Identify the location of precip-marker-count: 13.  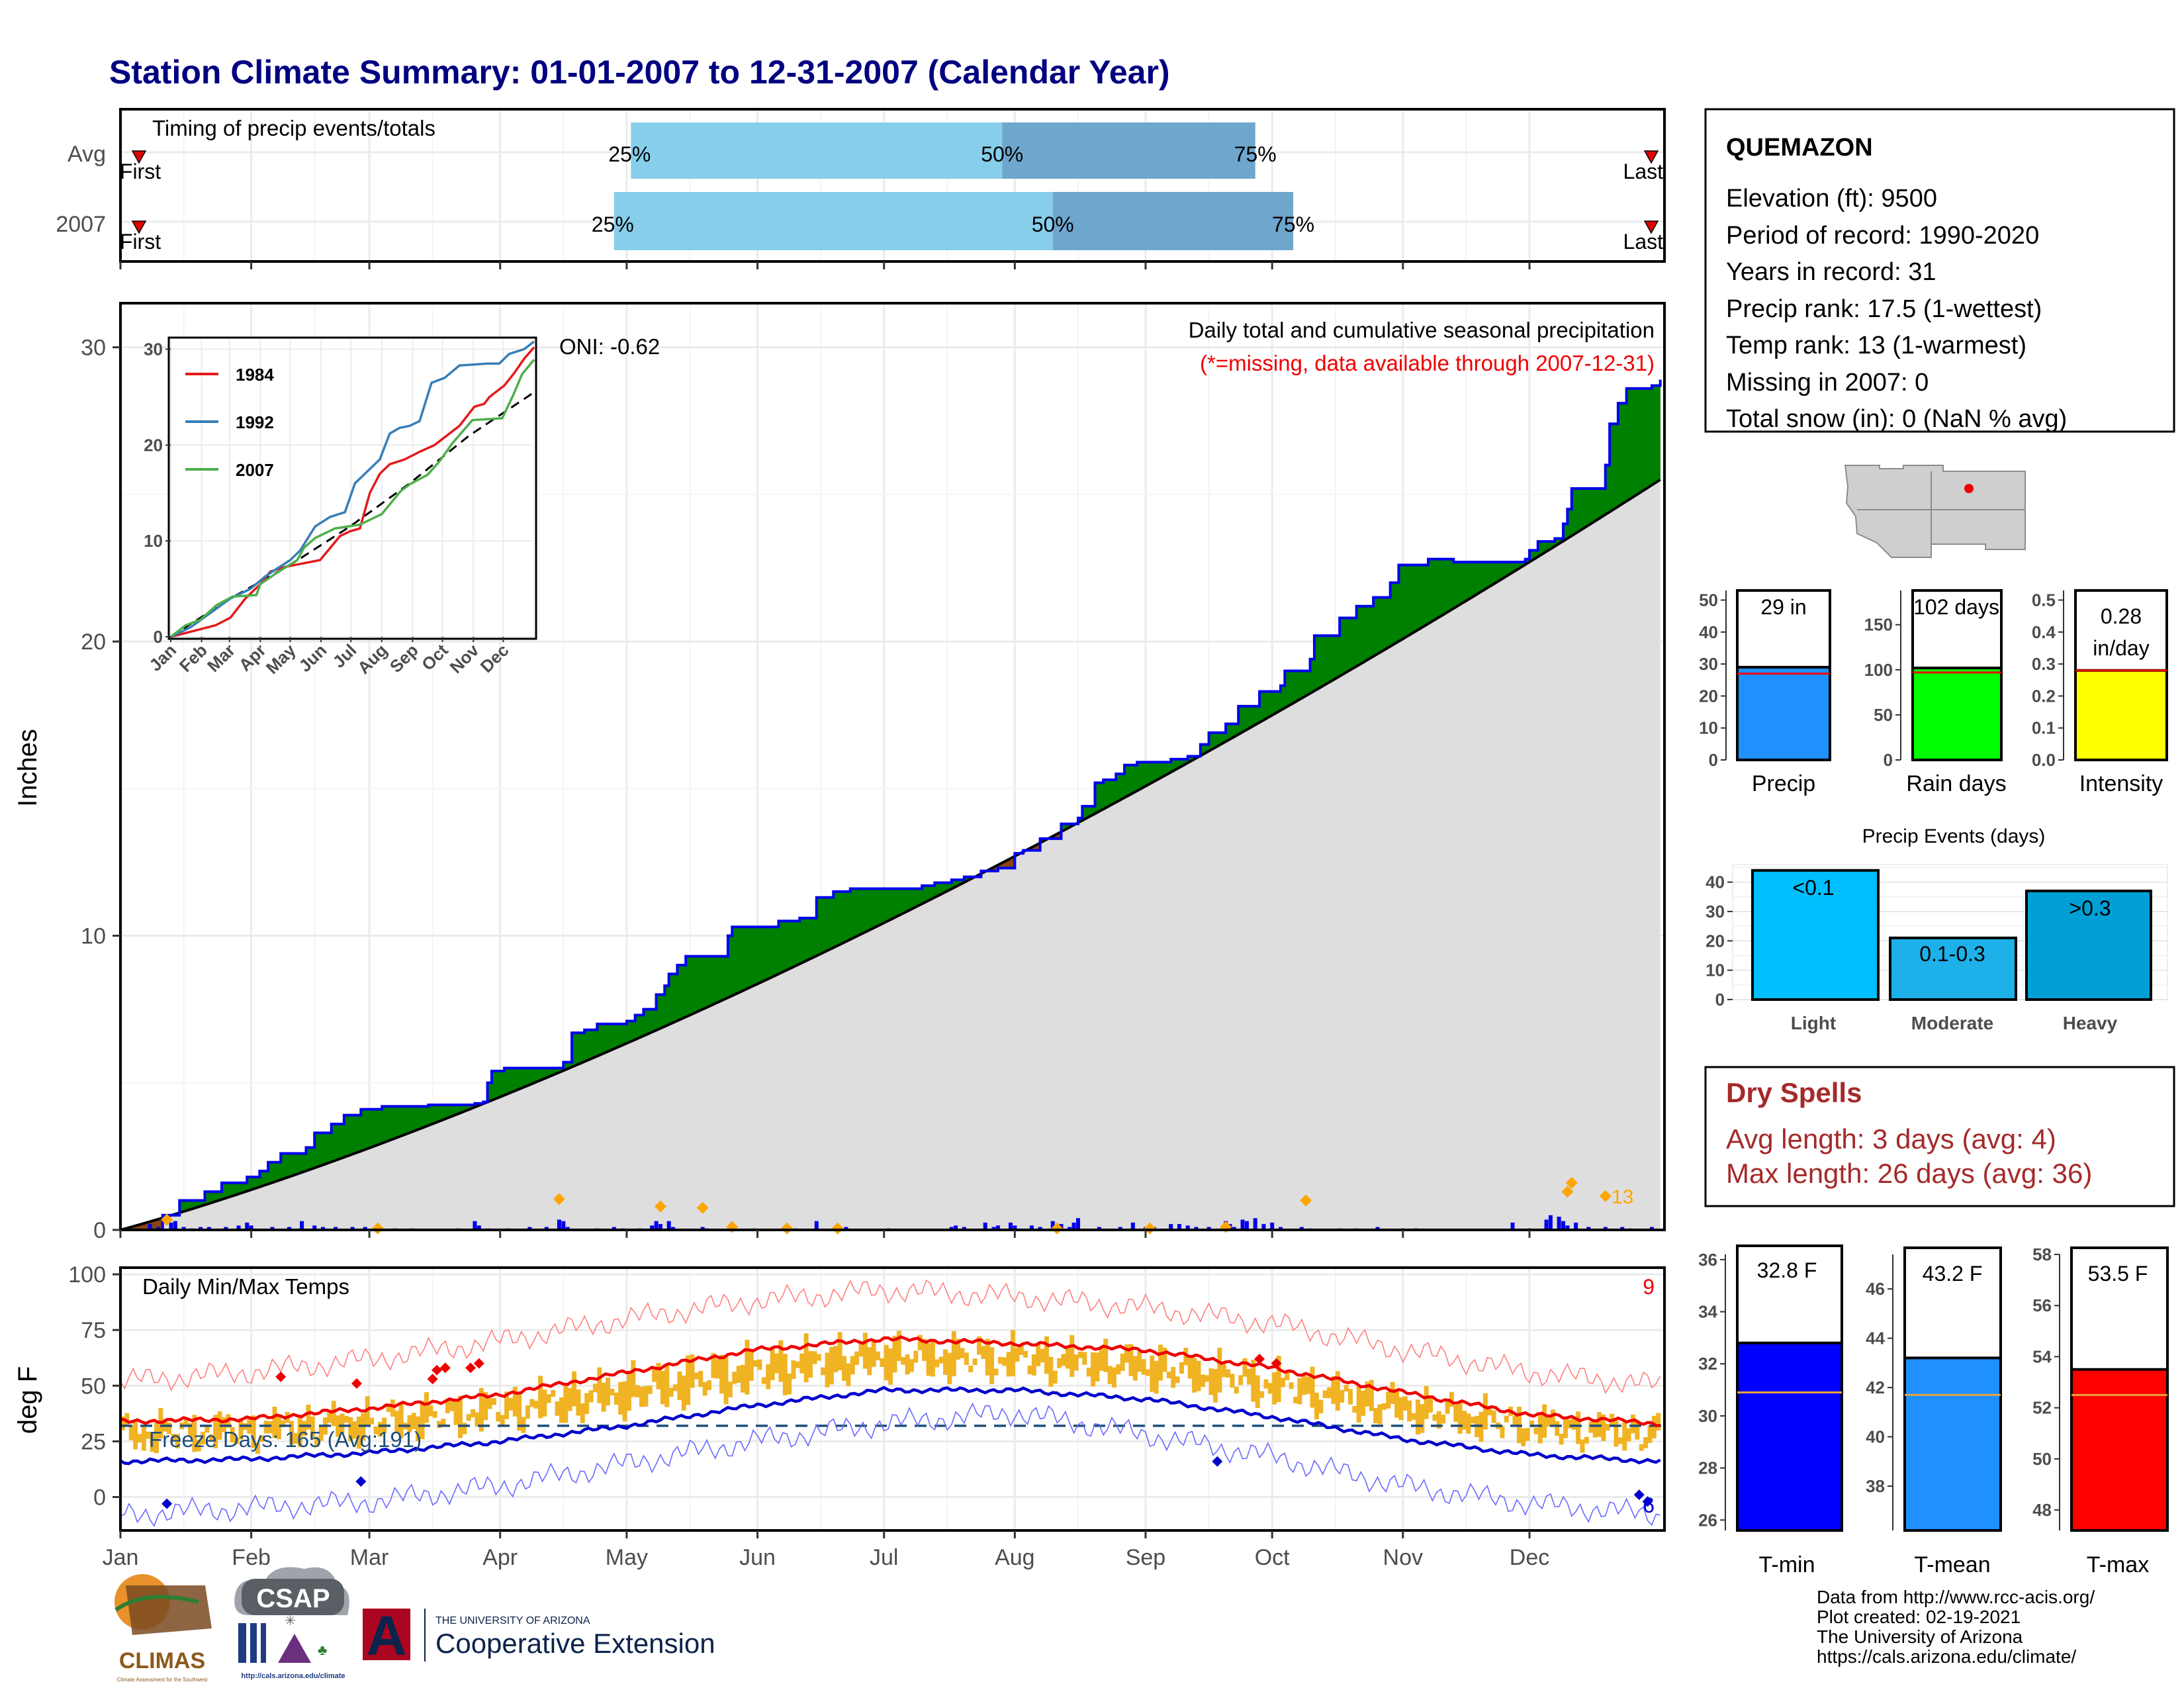
(1622, 1197).